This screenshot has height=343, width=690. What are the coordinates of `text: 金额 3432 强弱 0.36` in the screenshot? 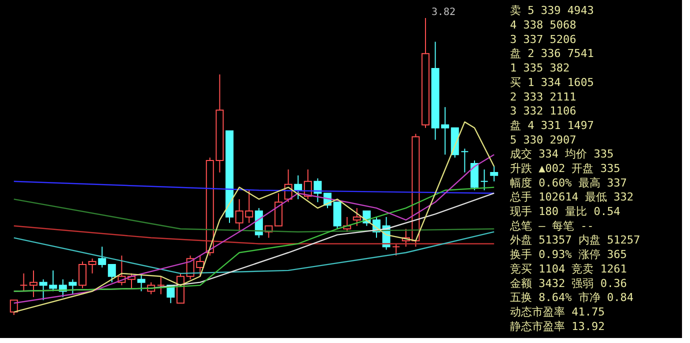 It's located at (568, 283).